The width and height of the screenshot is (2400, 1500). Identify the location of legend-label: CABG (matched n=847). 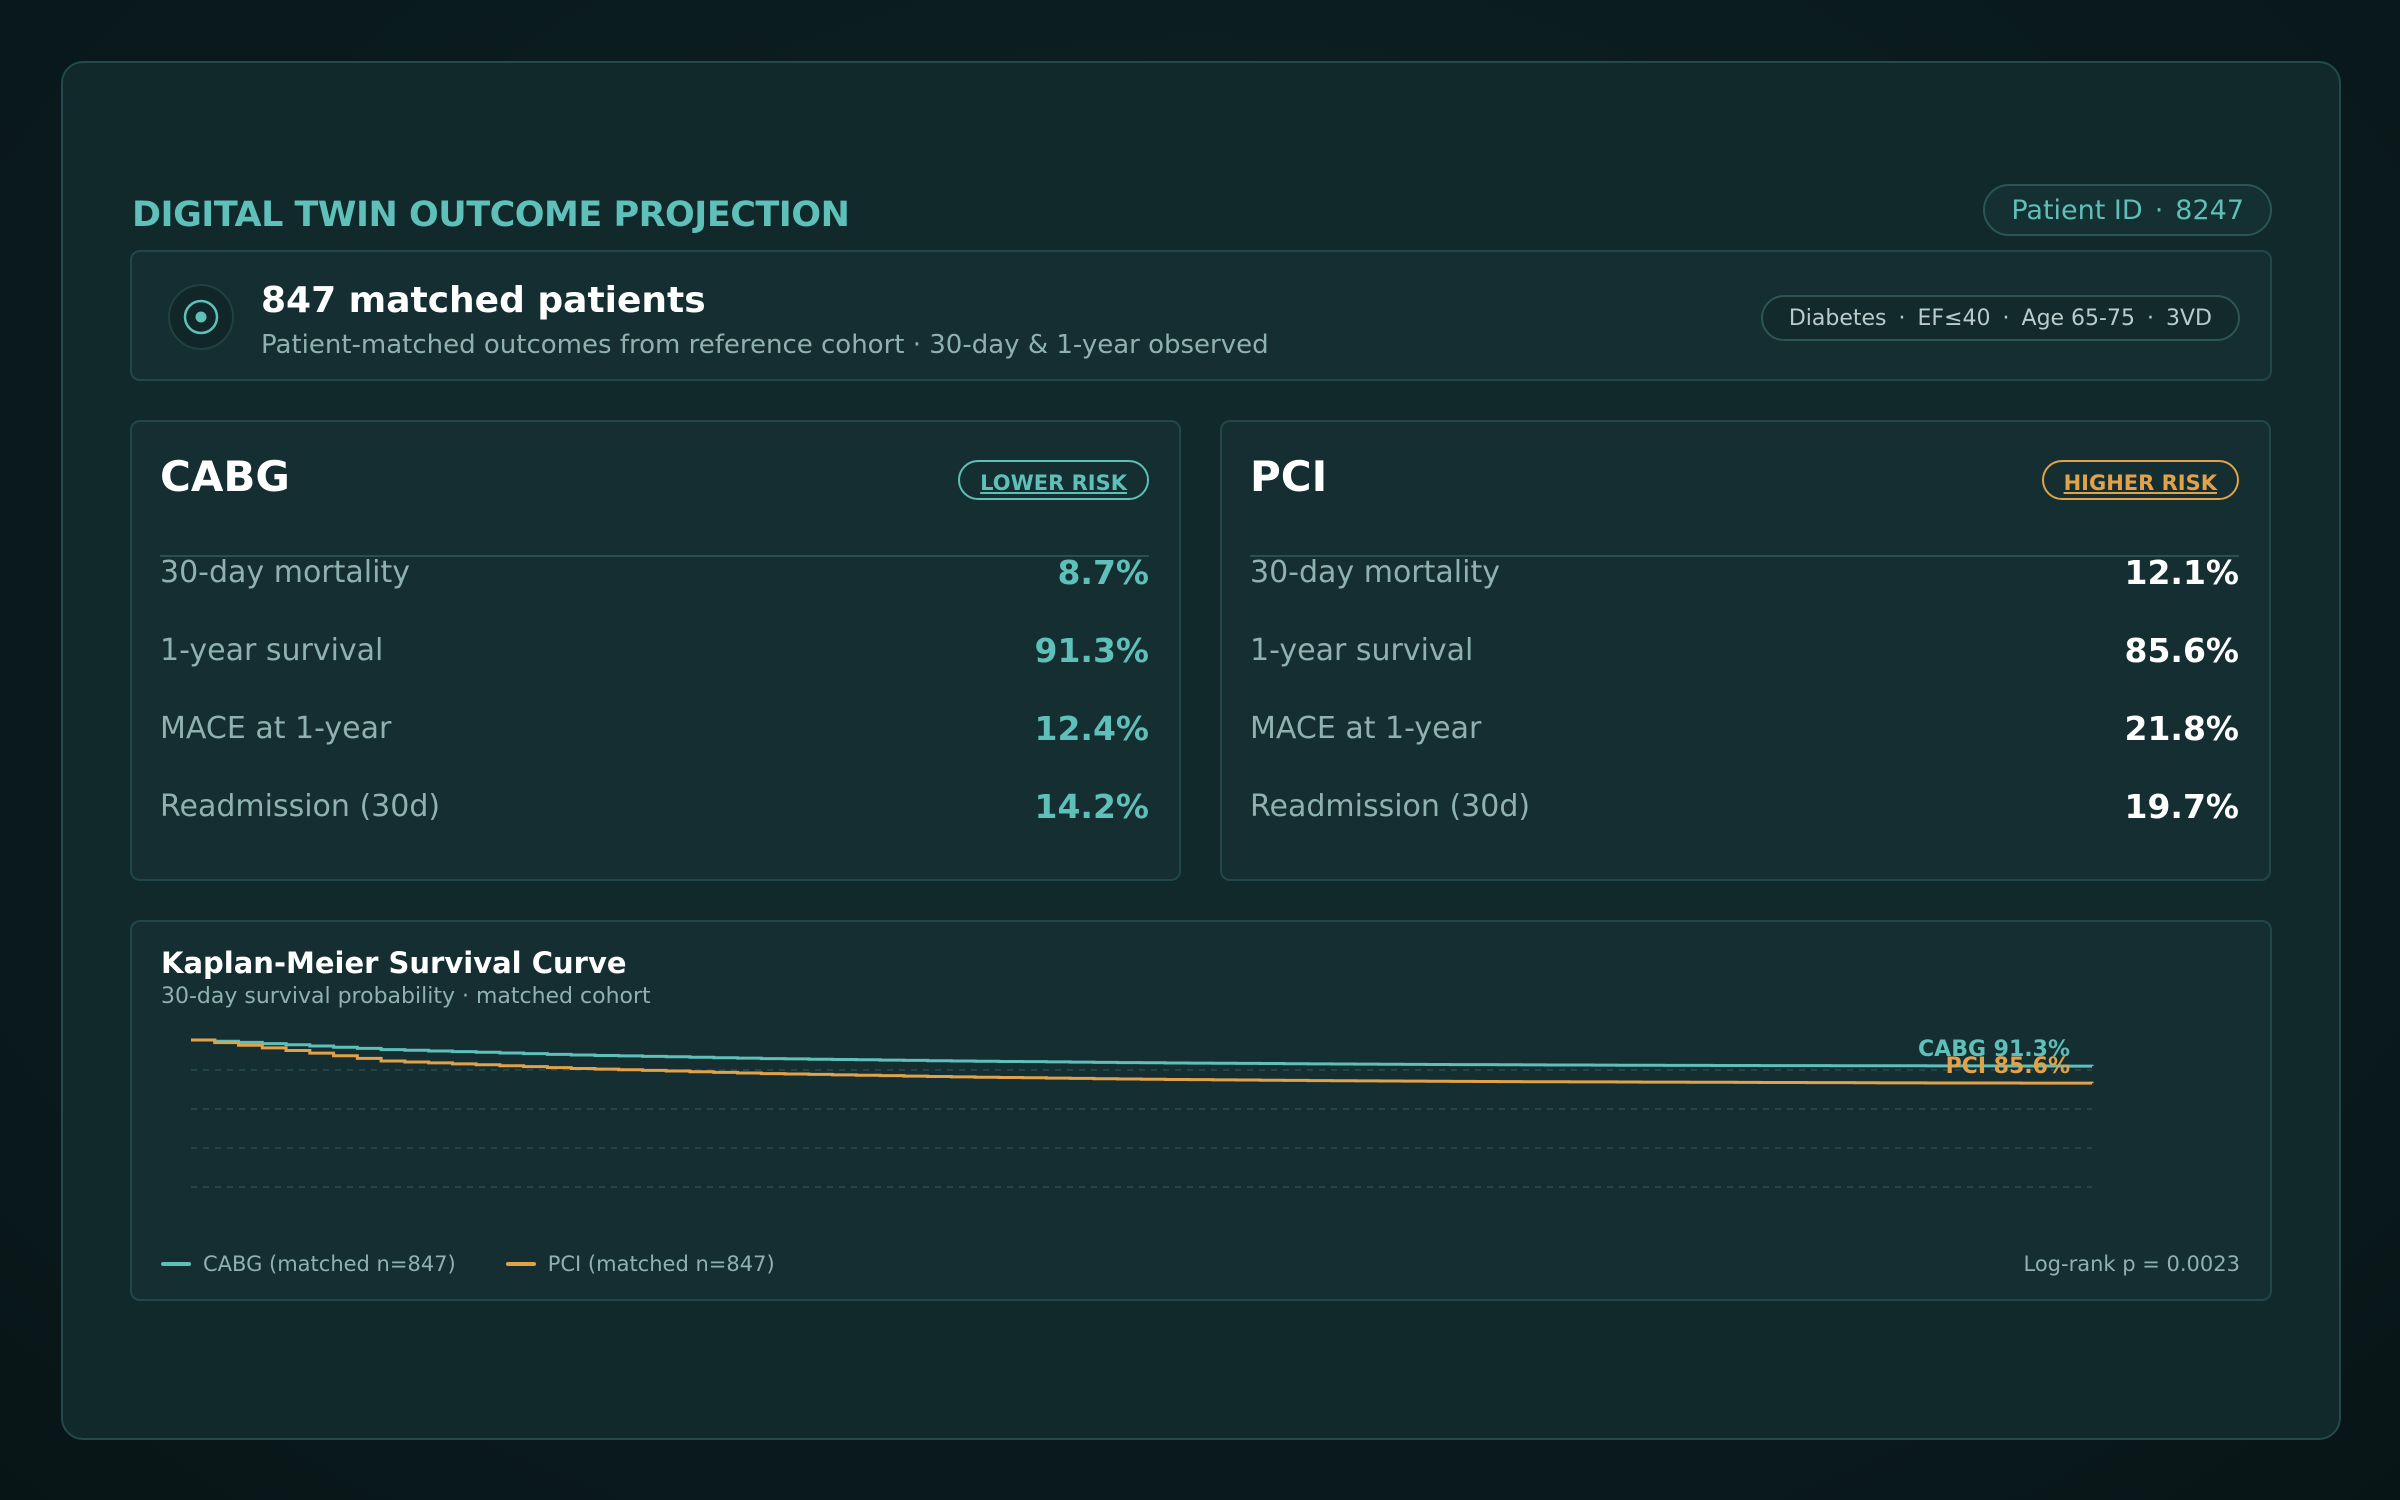
(329, 1264).